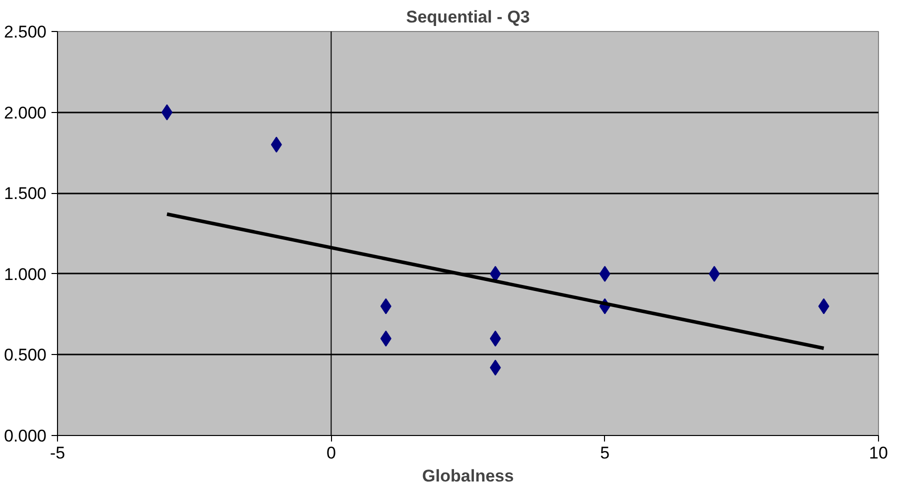  What do you see at coordinates (468, 476) in the screenshot?
I see `x-axis-title: Globalness` at bounding box center [468, 476].